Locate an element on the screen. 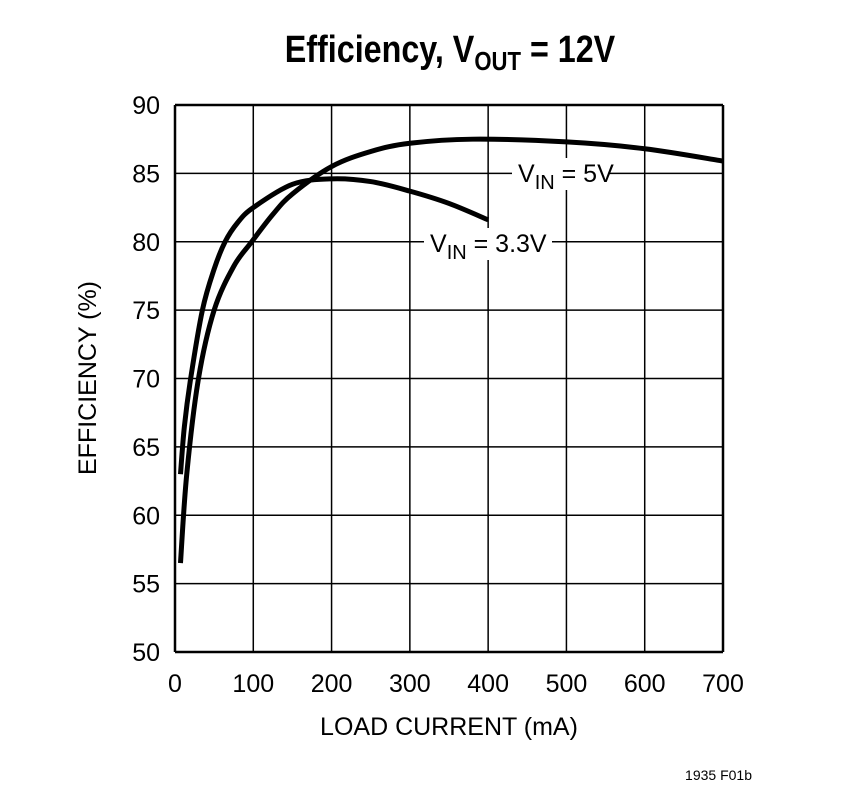  y-tick-label: 90 is located at coordinates (146, 106).